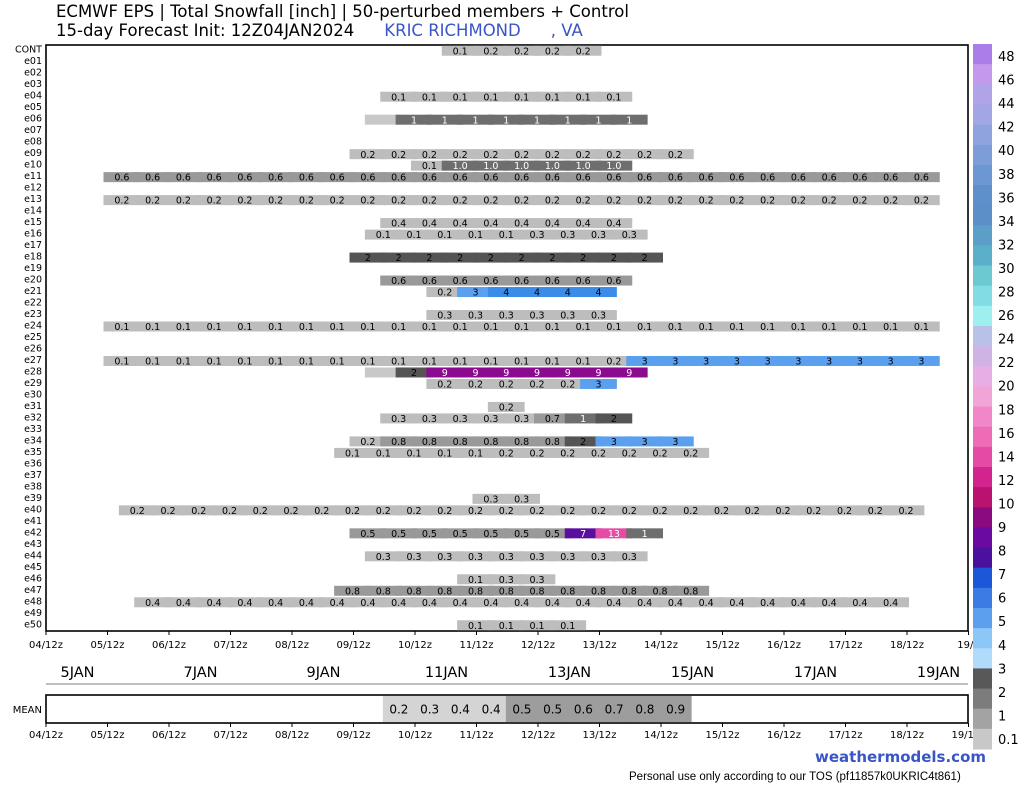 The height and width of the screenshot is (788, 1024). What do you see at coordinates (33, 567) in the screenshot?
I see `member-label: e45` at bounding box center [33, 567].